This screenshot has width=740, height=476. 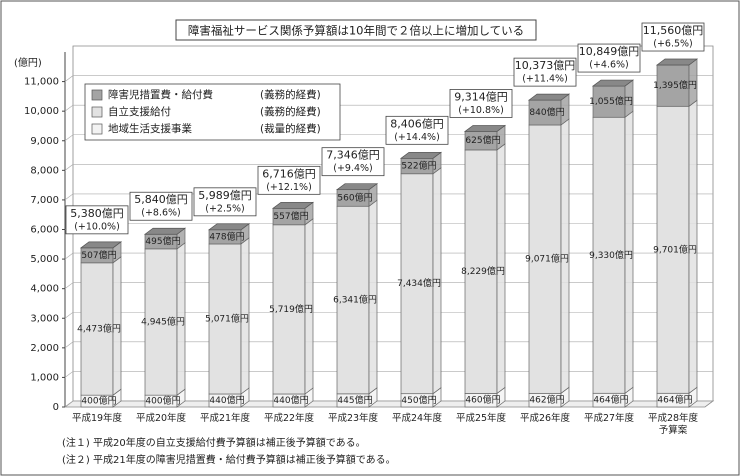 What do you see at coordinates (44, 348) in the screenshot?
I see `y-tick-label: 2,000` at bounding box center [44, 348].